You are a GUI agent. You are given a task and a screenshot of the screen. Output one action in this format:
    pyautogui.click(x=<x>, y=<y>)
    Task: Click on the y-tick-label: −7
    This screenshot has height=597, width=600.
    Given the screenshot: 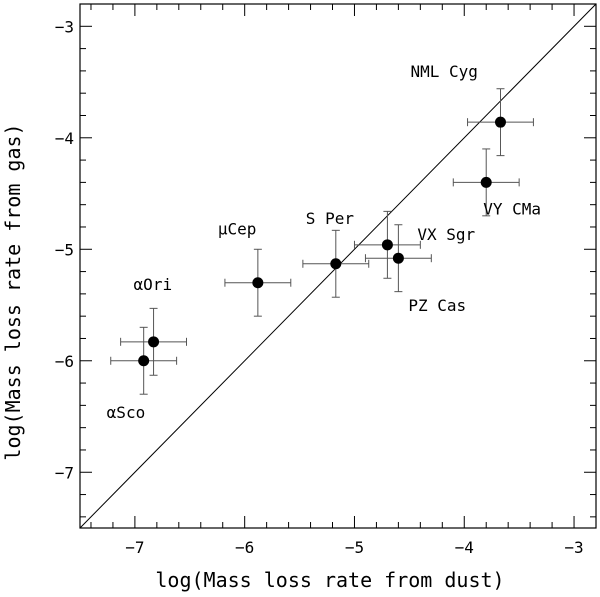 What is the action you would take?
    pyautogui.click(x=64, y=472)
    